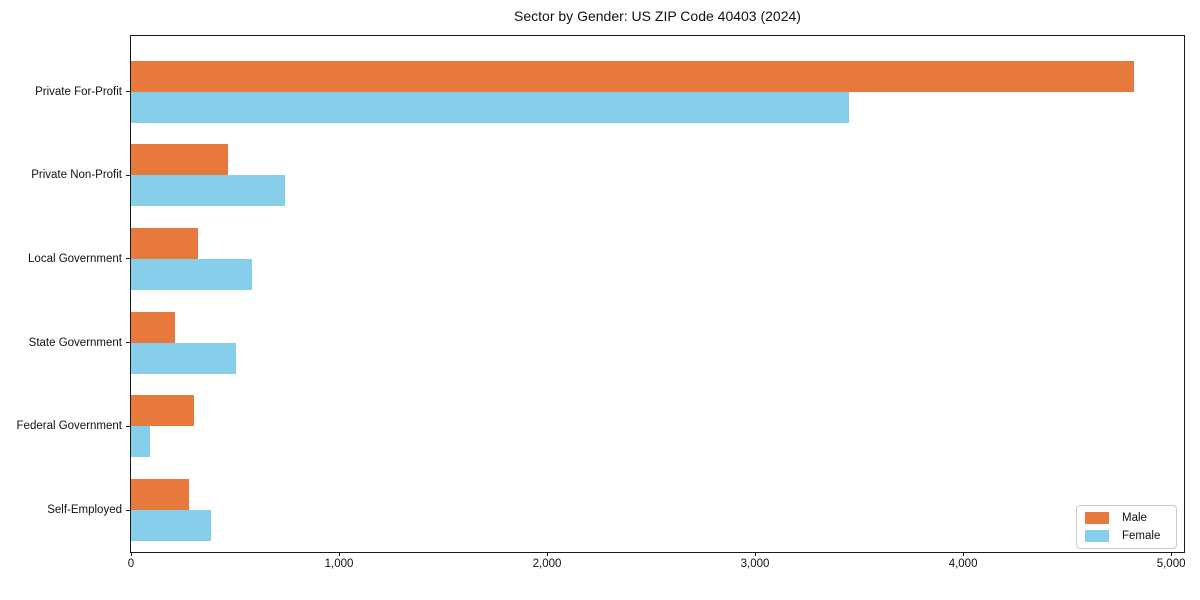 The height and width of the screenshot is (600, 1200). Describe the element at coordinates (128, 510) in the screenshot. I see `y-tick-self-employed` at that location.